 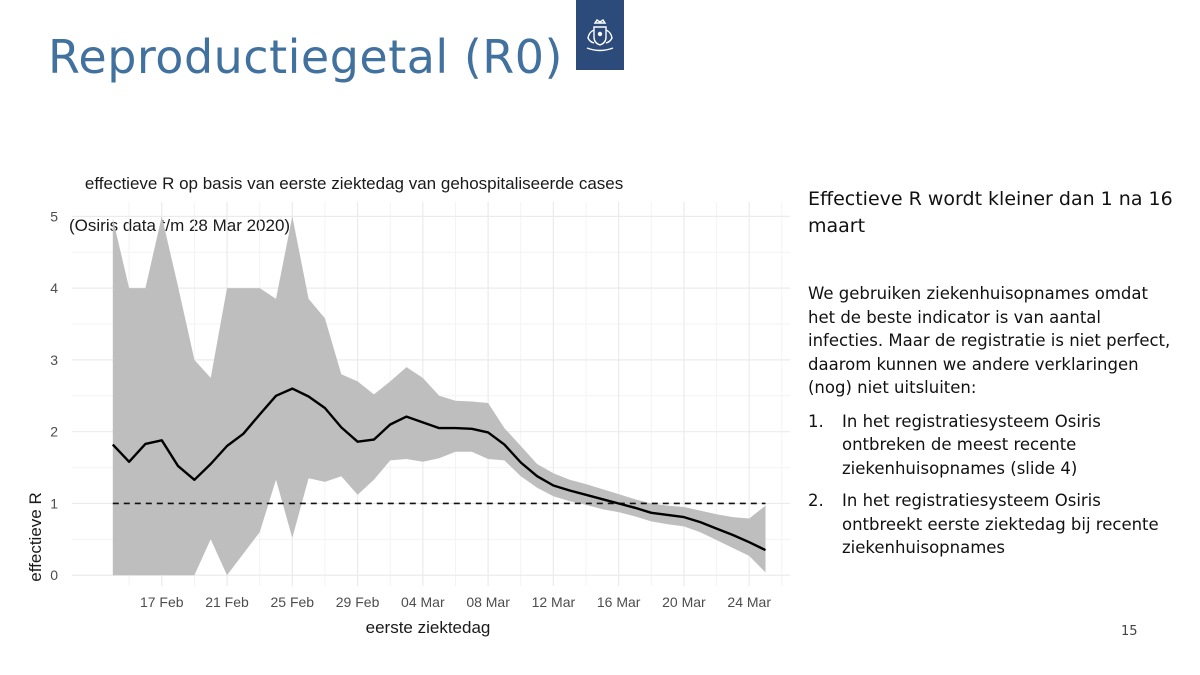 I want to click on chart-subtitle: (Osiris data t/m 28 Mar 2020), so click(x=180, y=225).